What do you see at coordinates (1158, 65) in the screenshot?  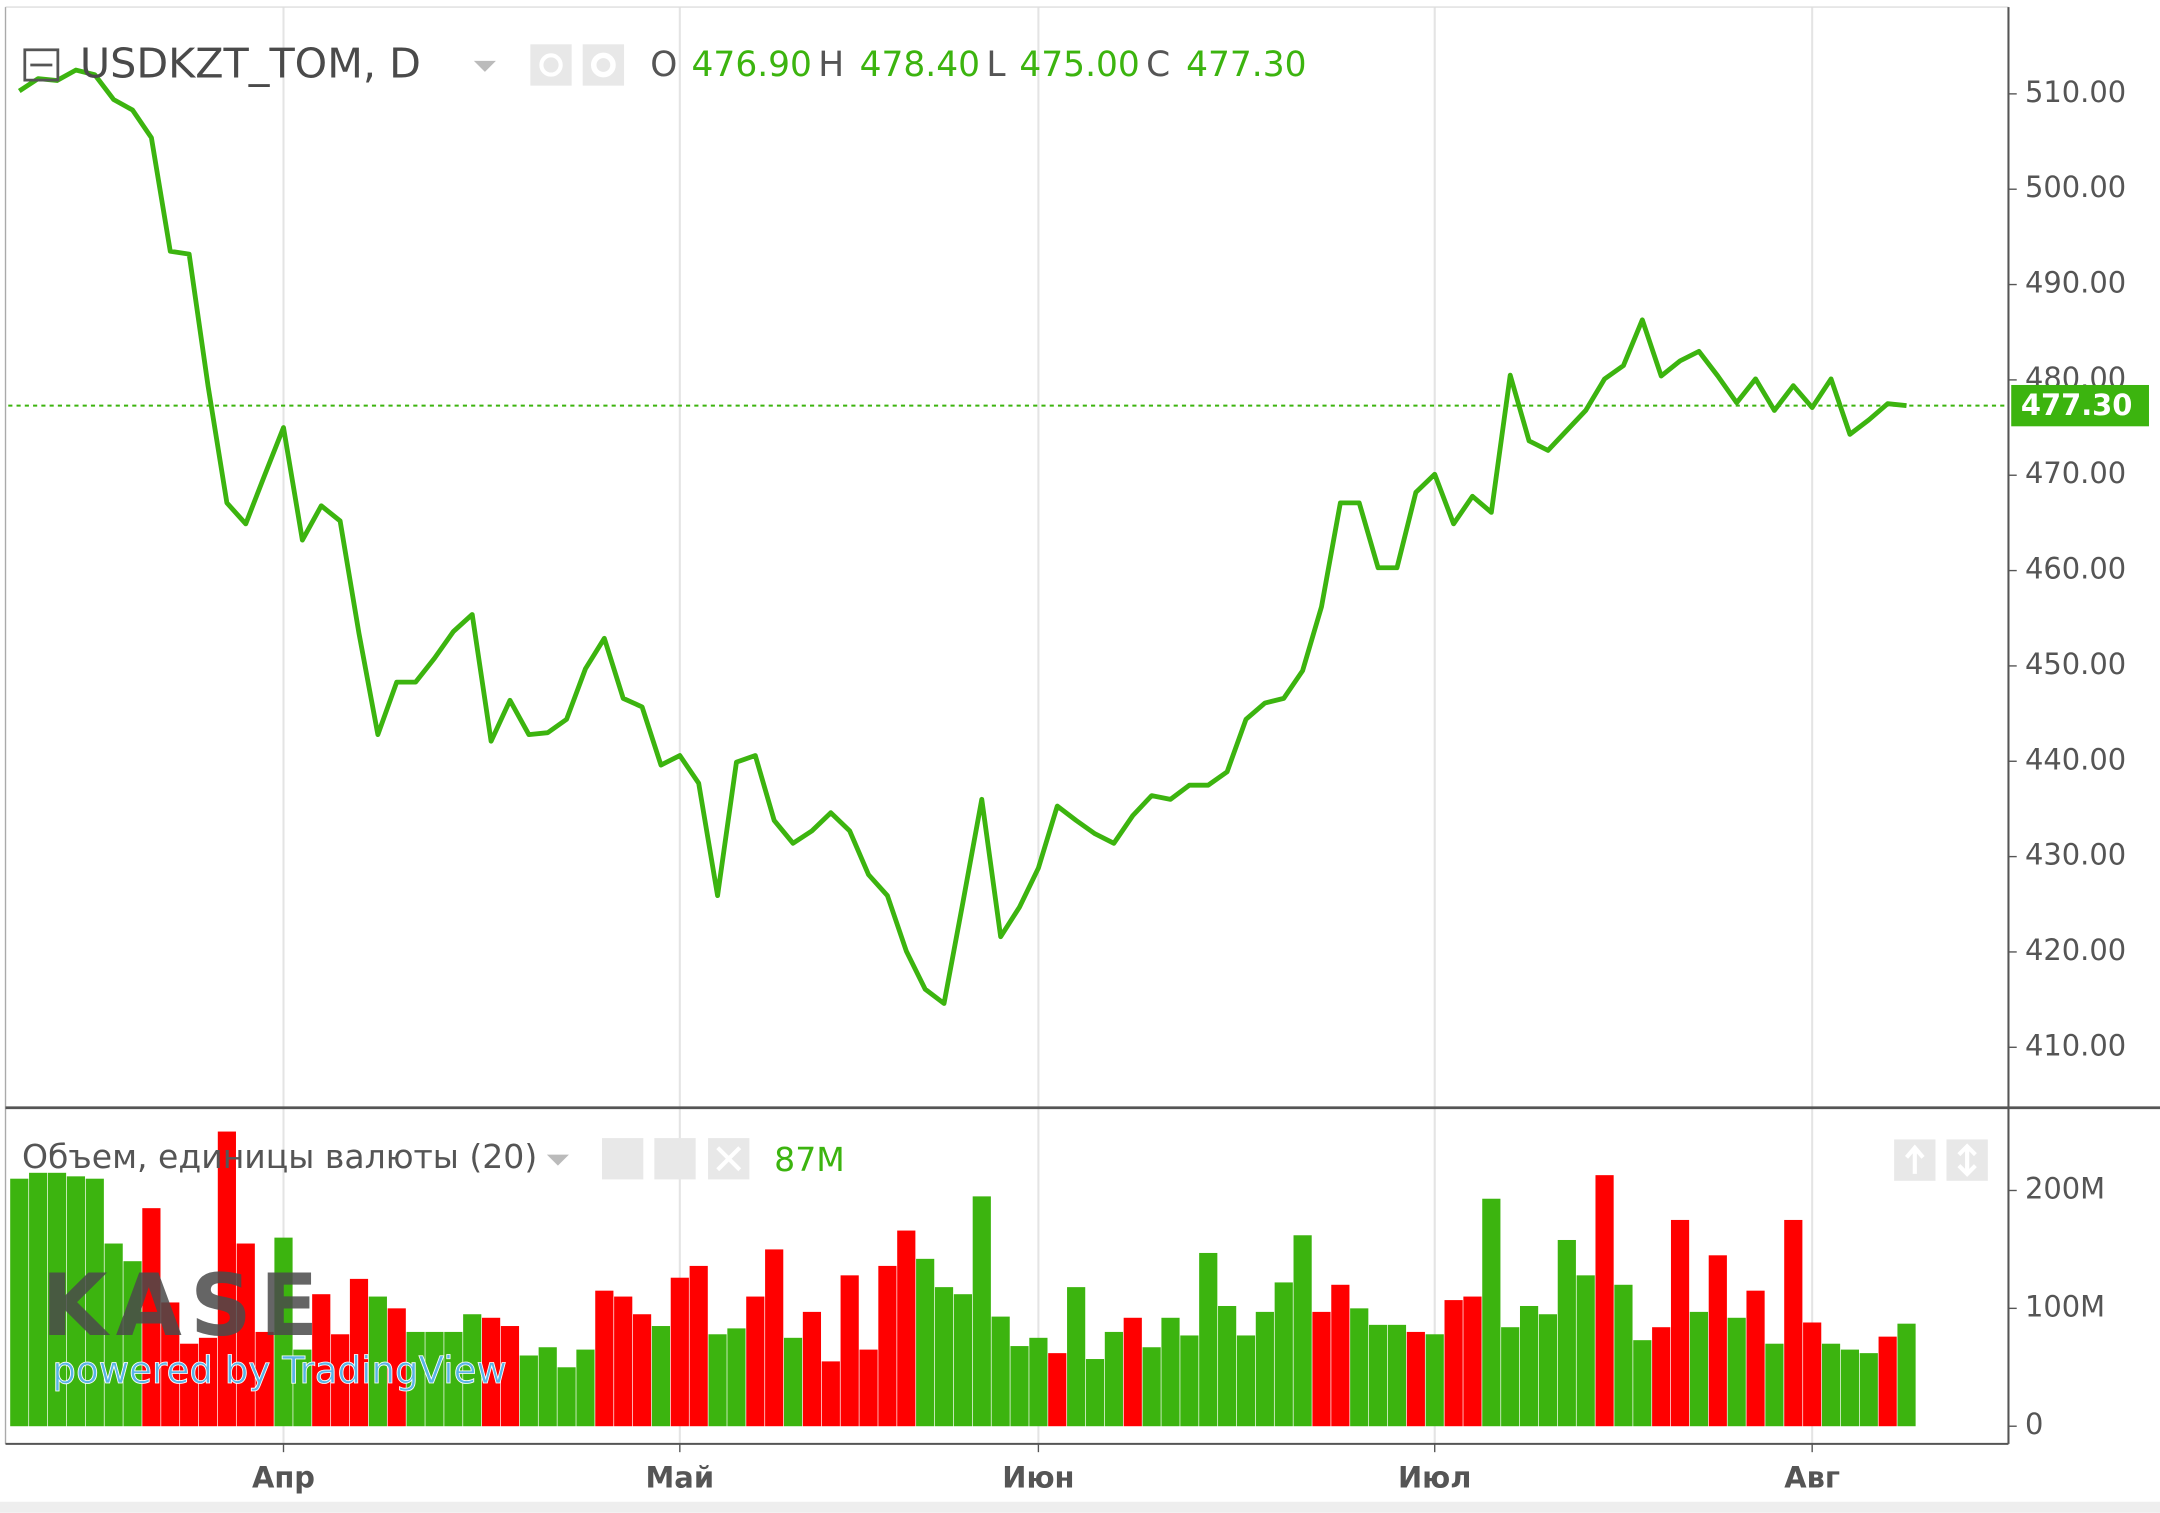 I see `ohlc-key: C` at bounding box center [1158, 65].